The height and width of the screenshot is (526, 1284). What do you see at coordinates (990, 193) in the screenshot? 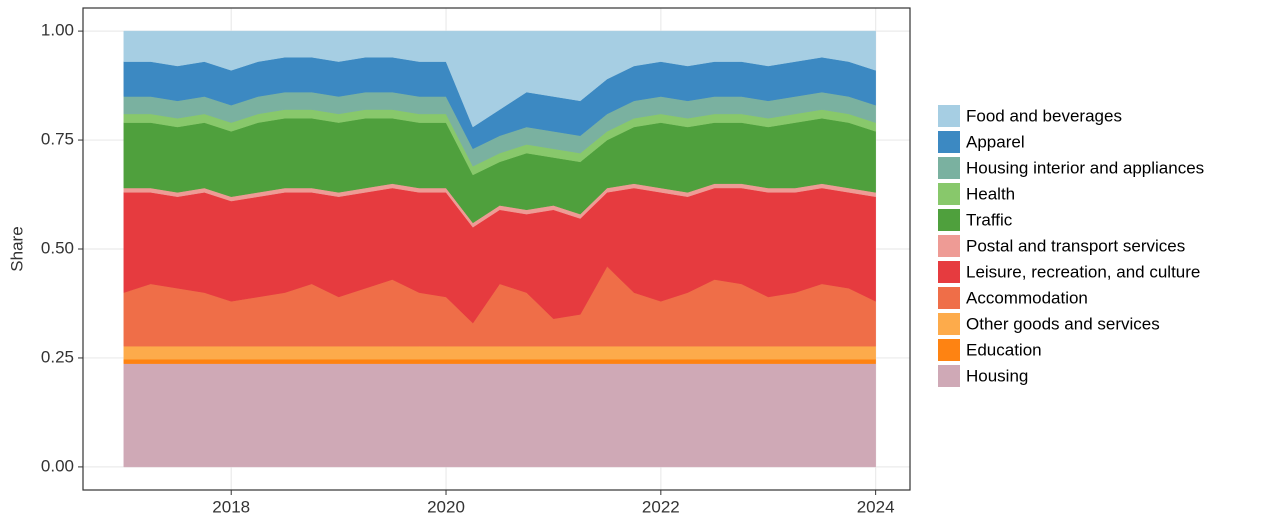
I see `legend-label: Health` at bounding box center [990, 193].